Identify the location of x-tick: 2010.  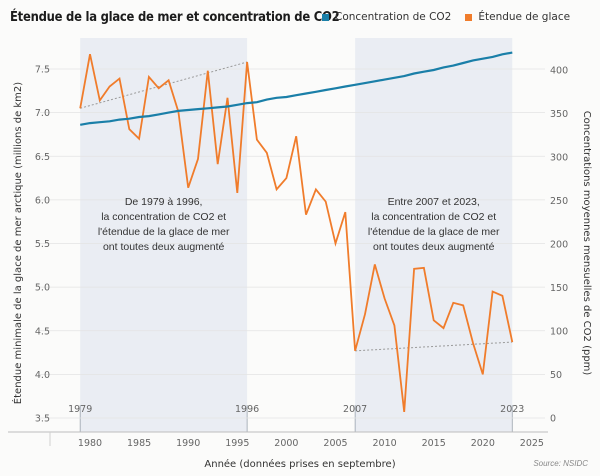
(385, 443).